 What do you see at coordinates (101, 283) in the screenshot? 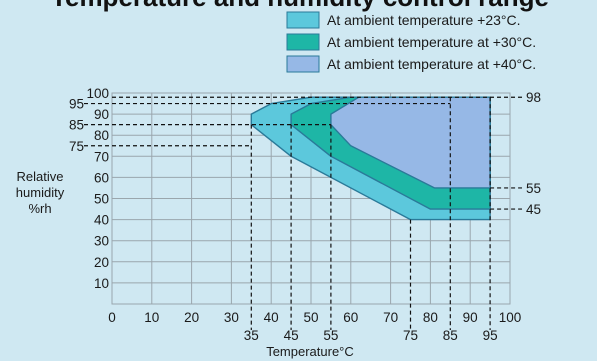
I see `y-tick-label: 10` at bounding box center [101, 283].